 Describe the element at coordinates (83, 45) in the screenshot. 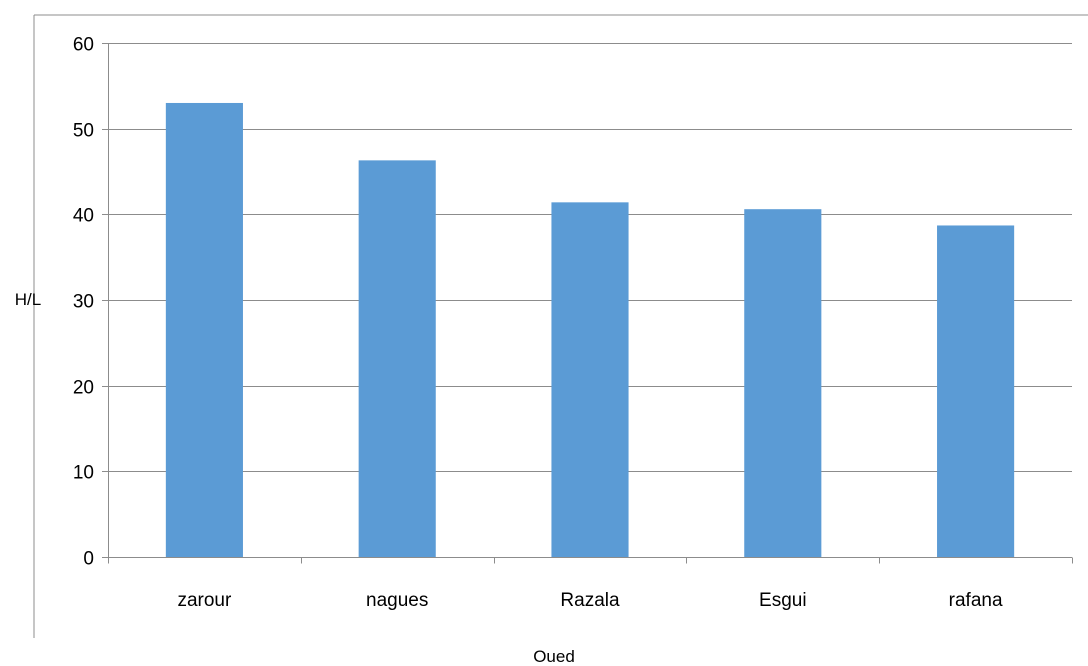

I see `y-tick-label: 60` at that location.